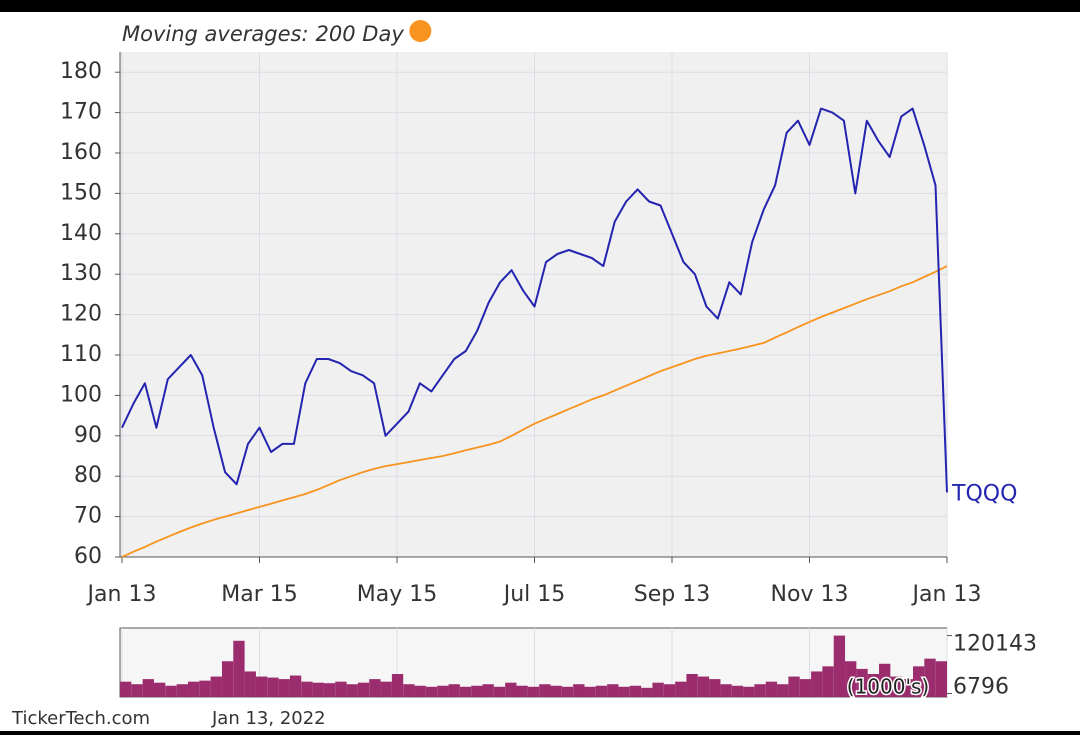 This screenshot has width=1080, height=735. What do you see at coordinates (81, 192) in the screenshot?
I see `y-tick-label: 150` at bounding box center [81, 192].